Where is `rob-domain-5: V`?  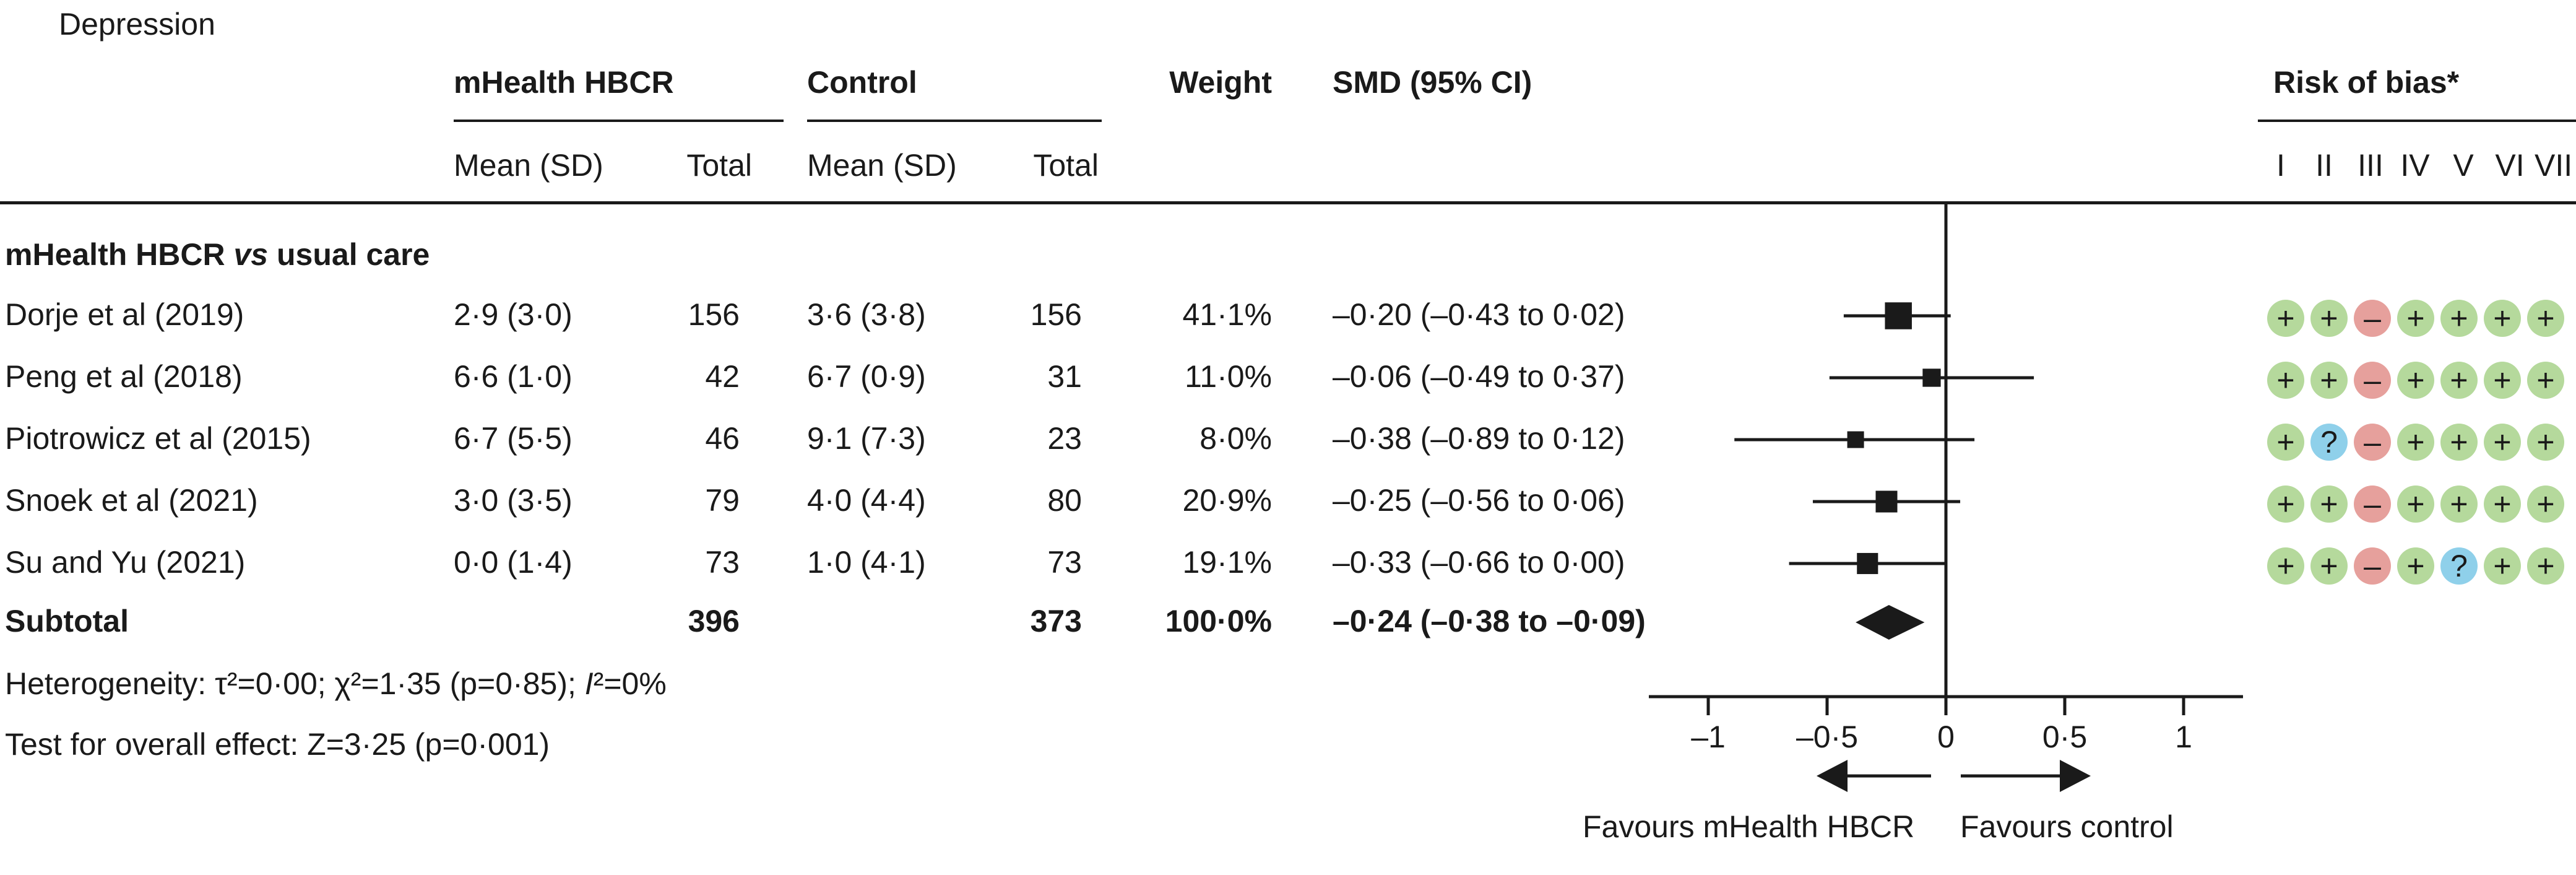 rob-domain-5: V is located at coordinates (2463, 165).